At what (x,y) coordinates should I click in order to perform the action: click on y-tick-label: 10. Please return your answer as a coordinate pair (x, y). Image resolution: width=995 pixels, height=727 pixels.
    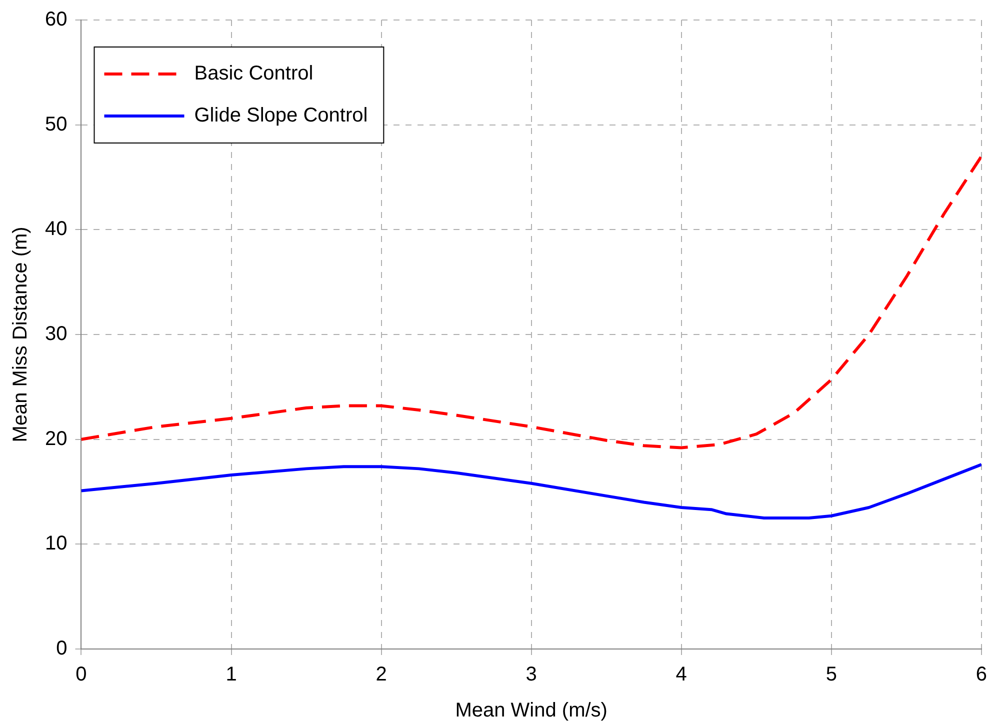
    Looking at the image, I should click on (56, 543).